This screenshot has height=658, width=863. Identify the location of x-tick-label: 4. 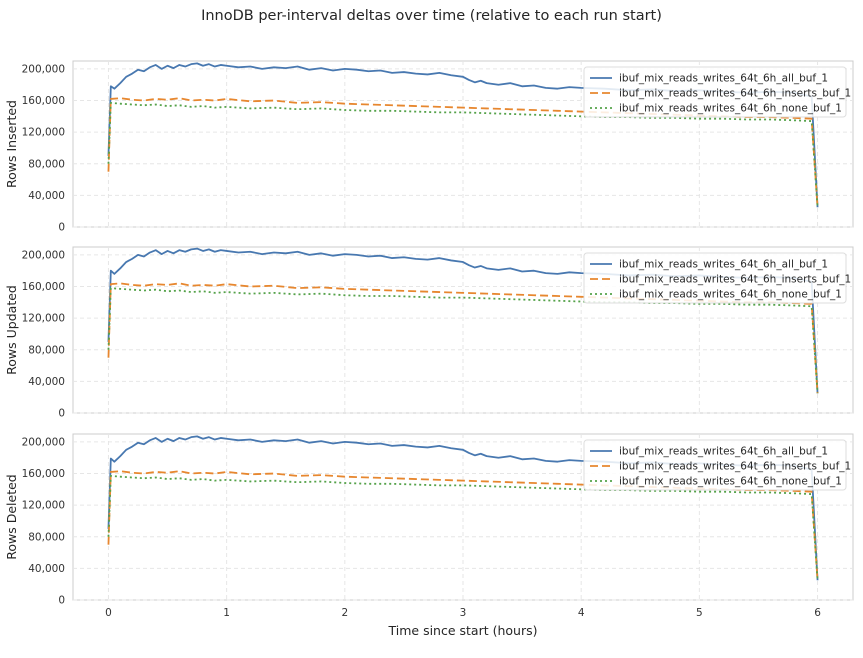
(581, 613).